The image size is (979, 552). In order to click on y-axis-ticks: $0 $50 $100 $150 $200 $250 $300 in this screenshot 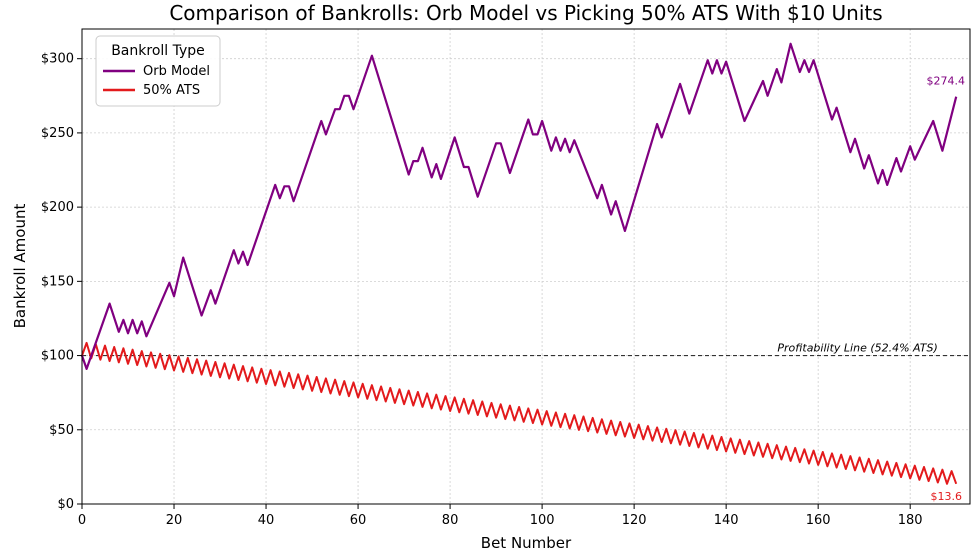, I will do `click(61, 282)`.